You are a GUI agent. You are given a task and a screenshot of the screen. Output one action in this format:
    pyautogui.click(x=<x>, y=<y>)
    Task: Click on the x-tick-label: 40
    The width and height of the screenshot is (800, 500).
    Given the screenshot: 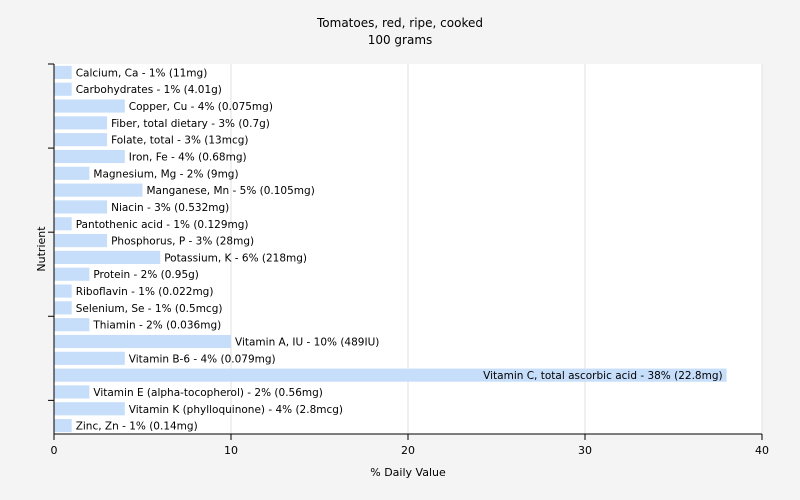 What is the action you would take?
    pyautogui.click(x=762, y=450)
    